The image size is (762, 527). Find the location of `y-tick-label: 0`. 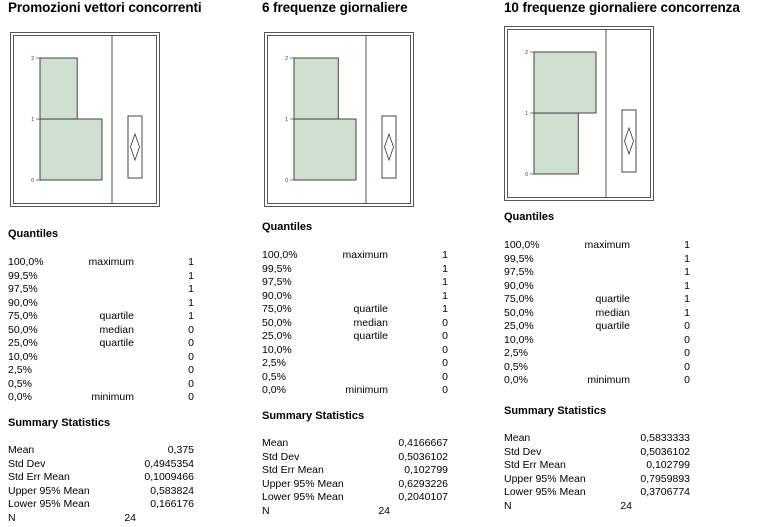

y-tick-label: 0 is located at coordinates (526, 175).